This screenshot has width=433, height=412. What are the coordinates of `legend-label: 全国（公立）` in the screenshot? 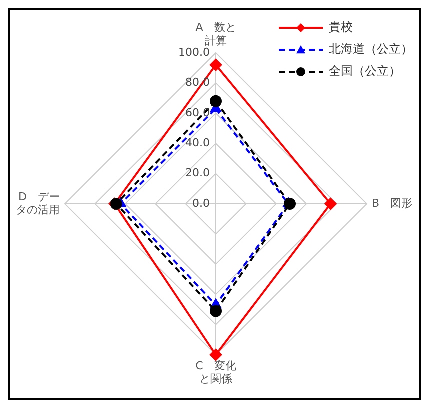 It's located at (365, 71).